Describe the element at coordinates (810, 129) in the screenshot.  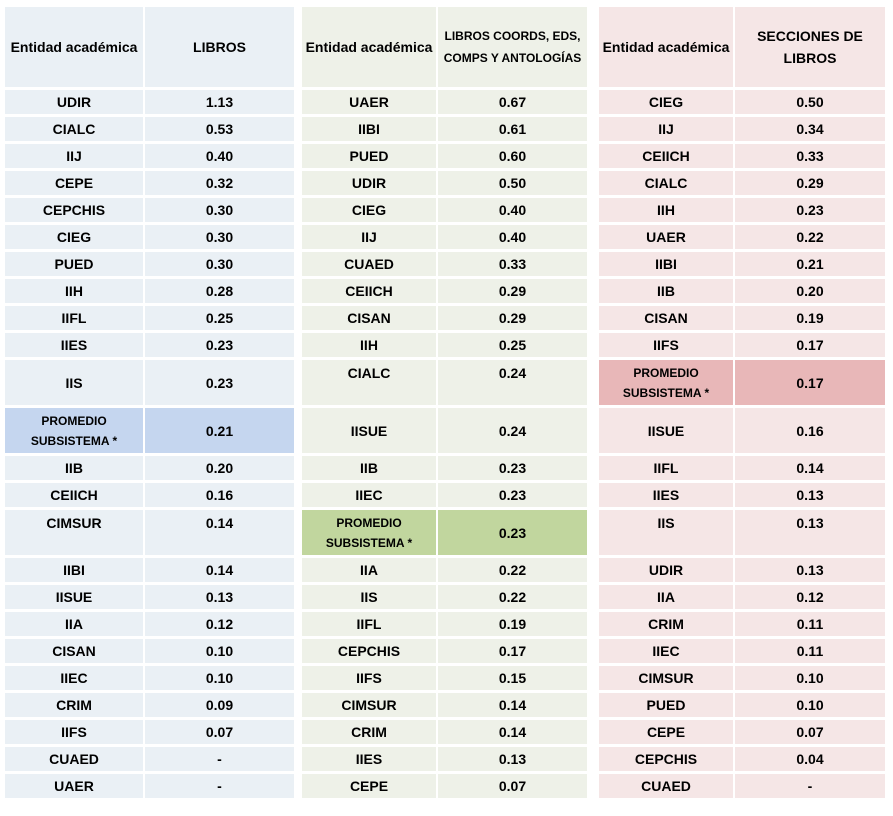
I see `value-cell: 0.34` at that location.